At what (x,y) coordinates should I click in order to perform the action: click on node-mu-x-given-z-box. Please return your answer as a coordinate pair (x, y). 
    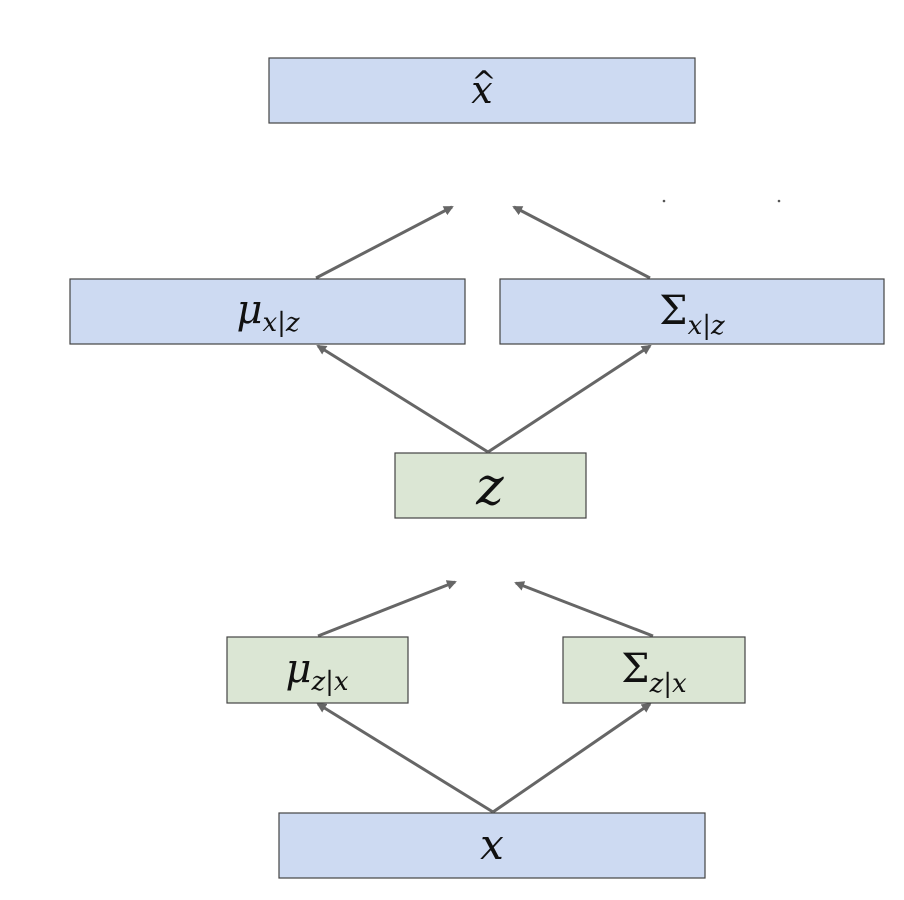
    Looking at the image, I should click on (267, 311).